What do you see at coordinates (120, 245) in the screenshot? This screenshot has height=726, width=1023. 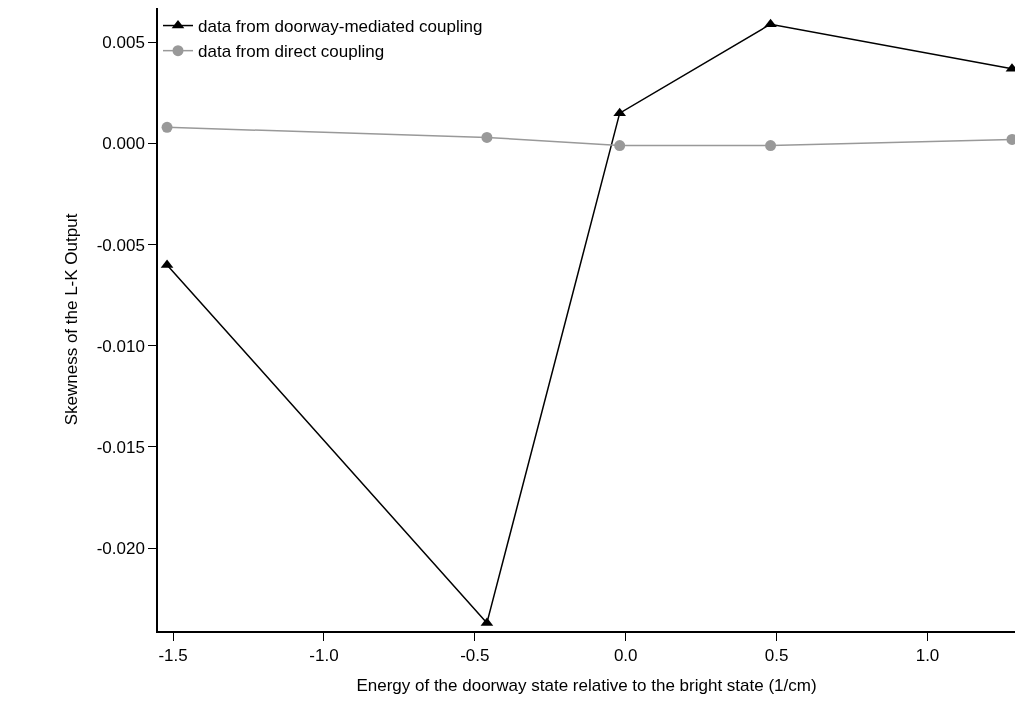 I see `y-tick-label: -0.005` at bounding box center [120, 245].